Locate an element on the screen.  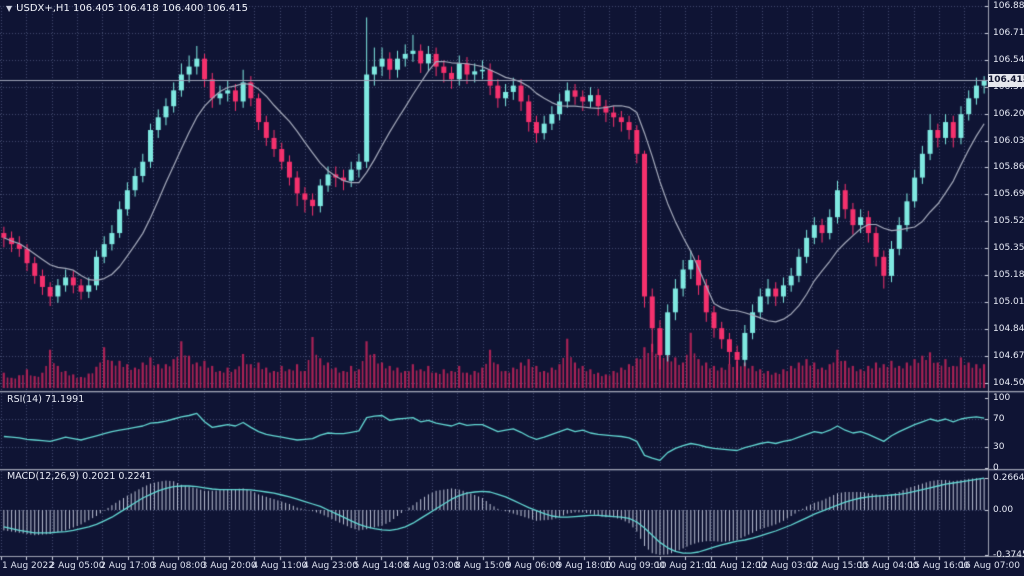
macd-indicator-label: MACD(12,26,9) 0.2021 0.2241 is located at coordinates (79, 476).